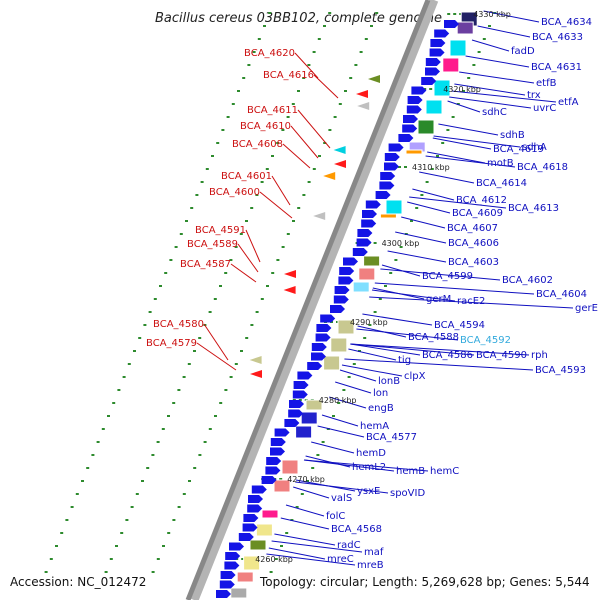 This screenshot has width=600, height=600. Describe the element at coordinates (171, 343) in the screenshot. I see `reverse-gene-label: BCA_4579` at that location.